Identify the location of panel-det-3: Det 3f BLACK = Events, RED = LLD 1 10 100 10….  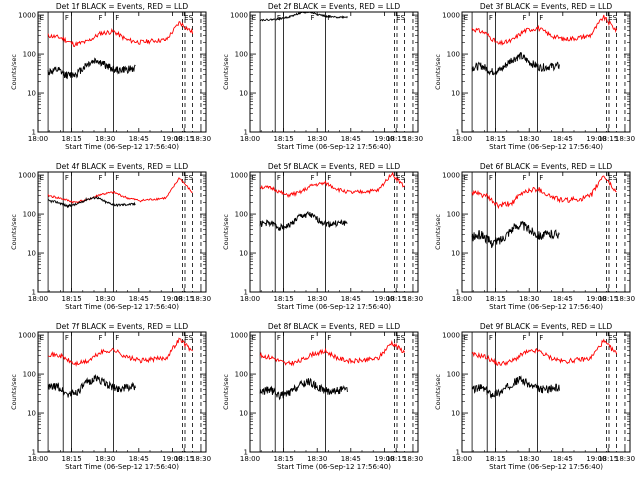
(534, 76).